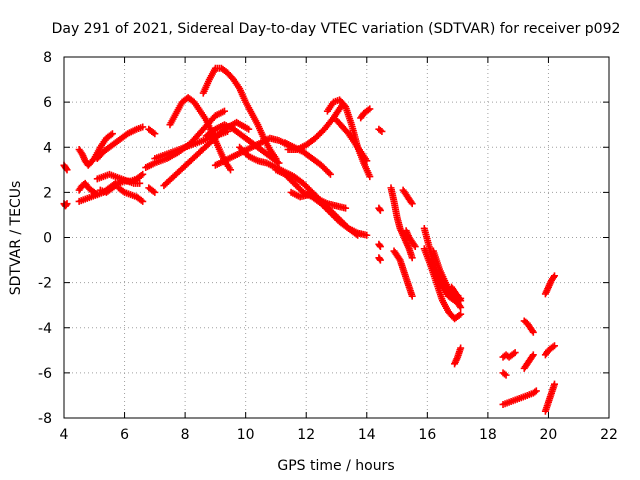 The image size is (640, 480). I want to click on x-tick-label: 14, so click(367, 435).